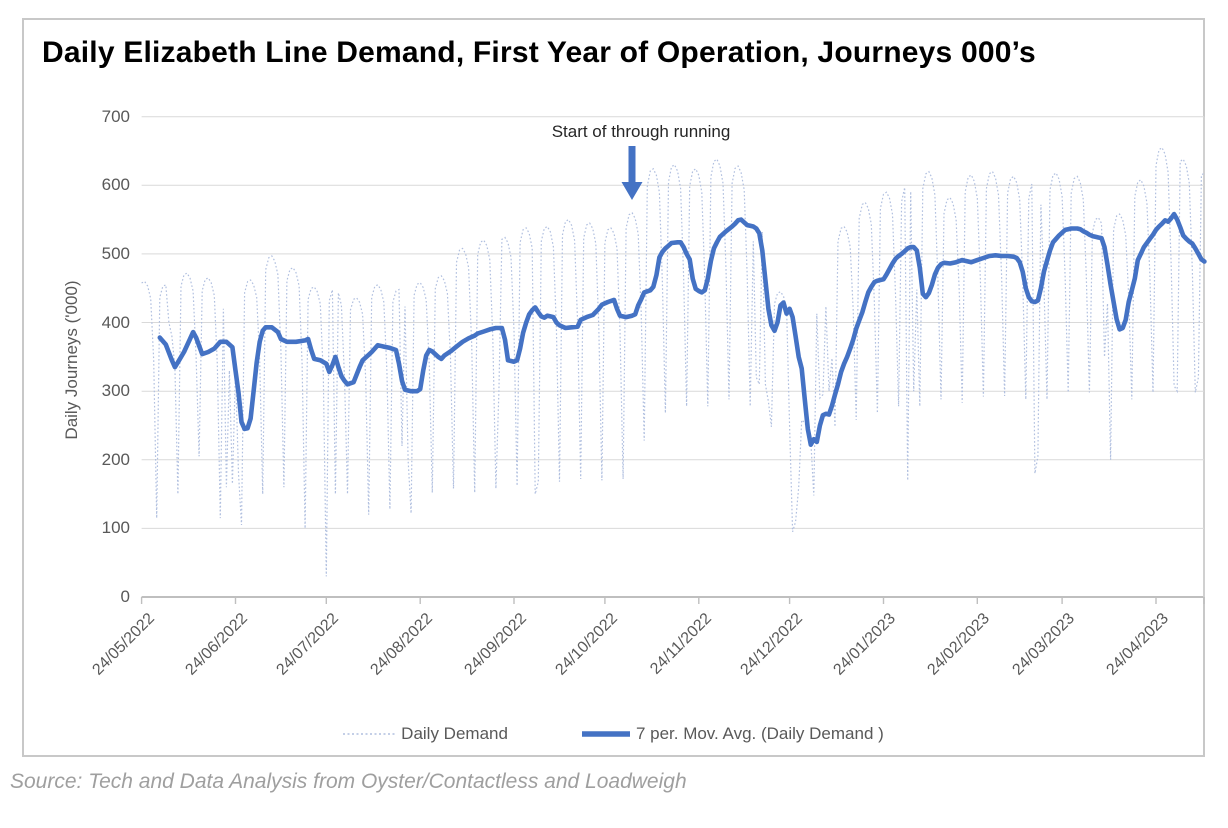 The image size is (1228, 828). Describe the element at coordinates (115, 253) in the screenshot. I see `y-tick-label-500: 500` at that location.